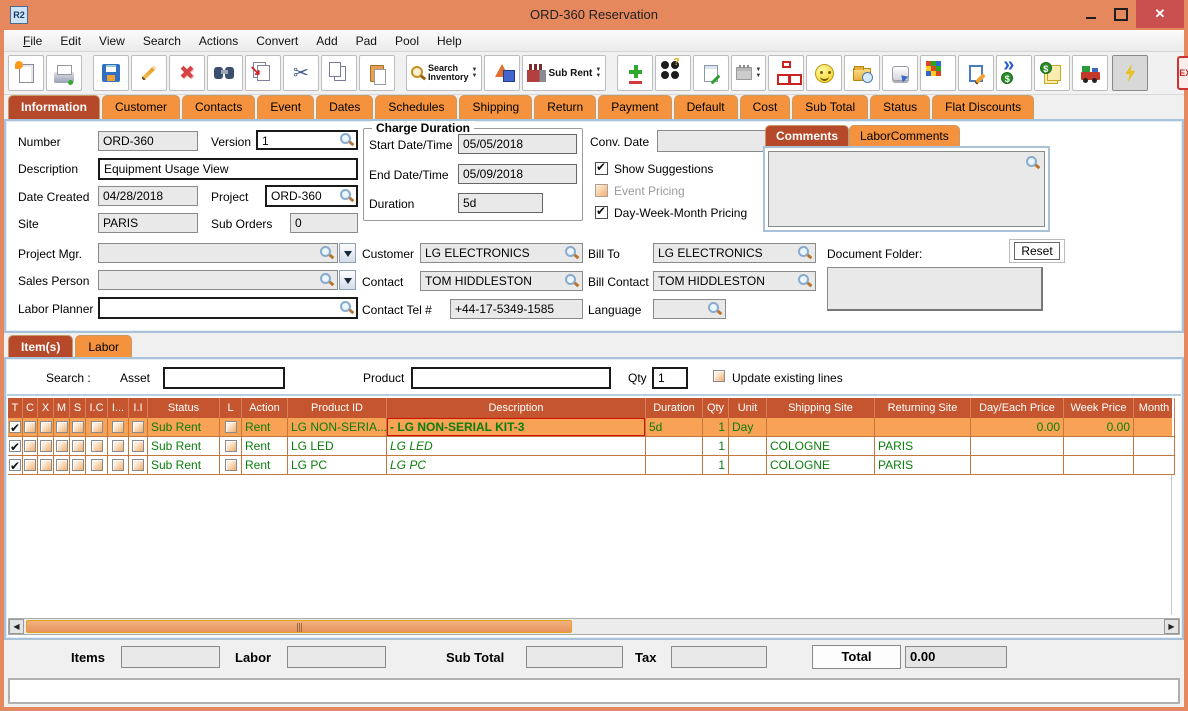  What do you see at coordinates (601, 211) in the screenshot?
I see `day-week-month-checkbox` at bounding box center [601, 211].